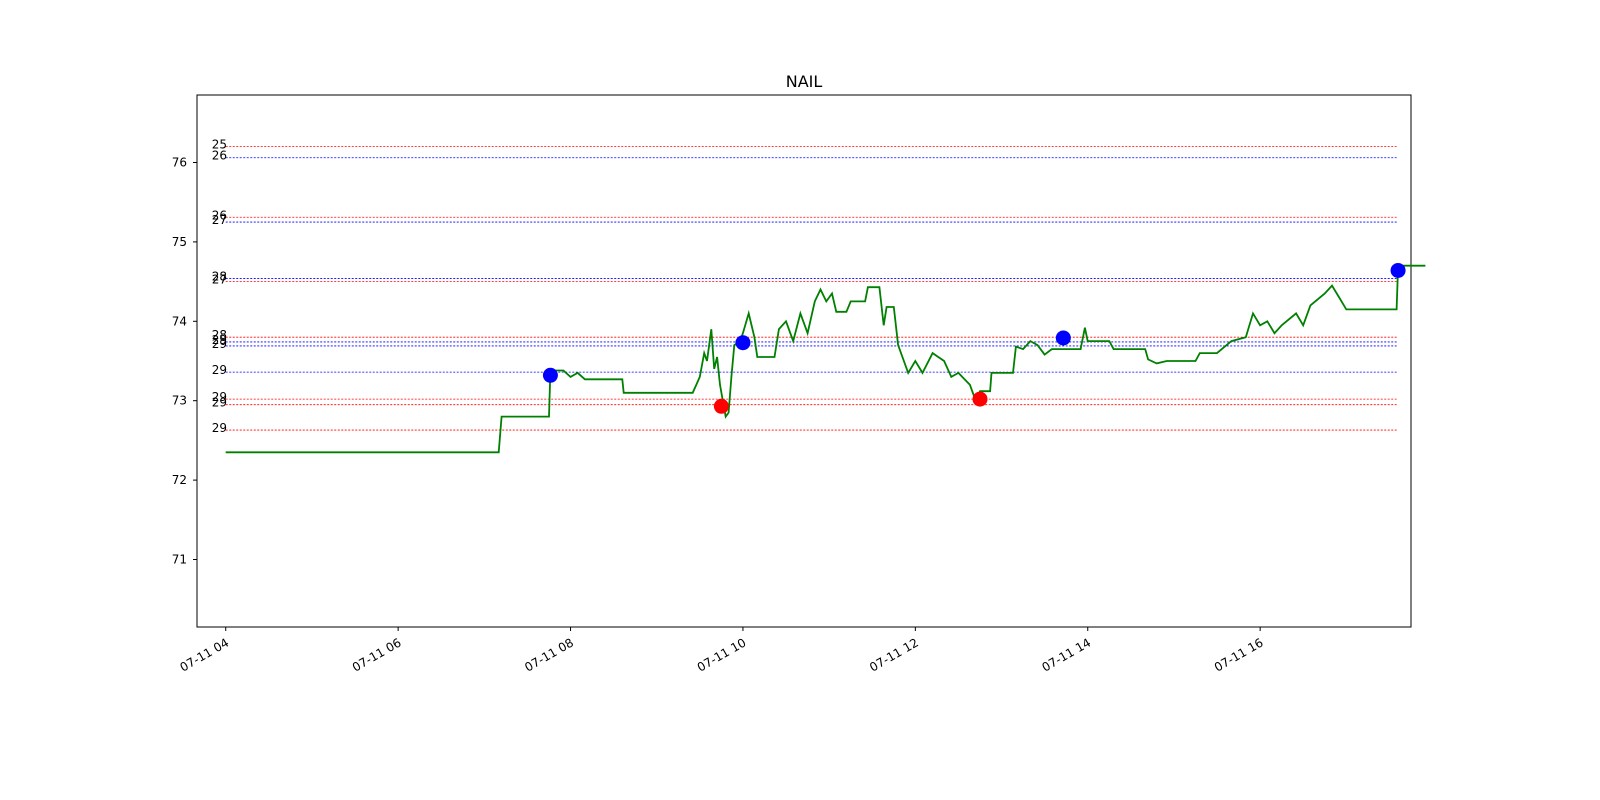  What do you see at coordinates (179, 162) in the screenshot?
I see `y-tick-label: 76` at bounding box center [179, 162].